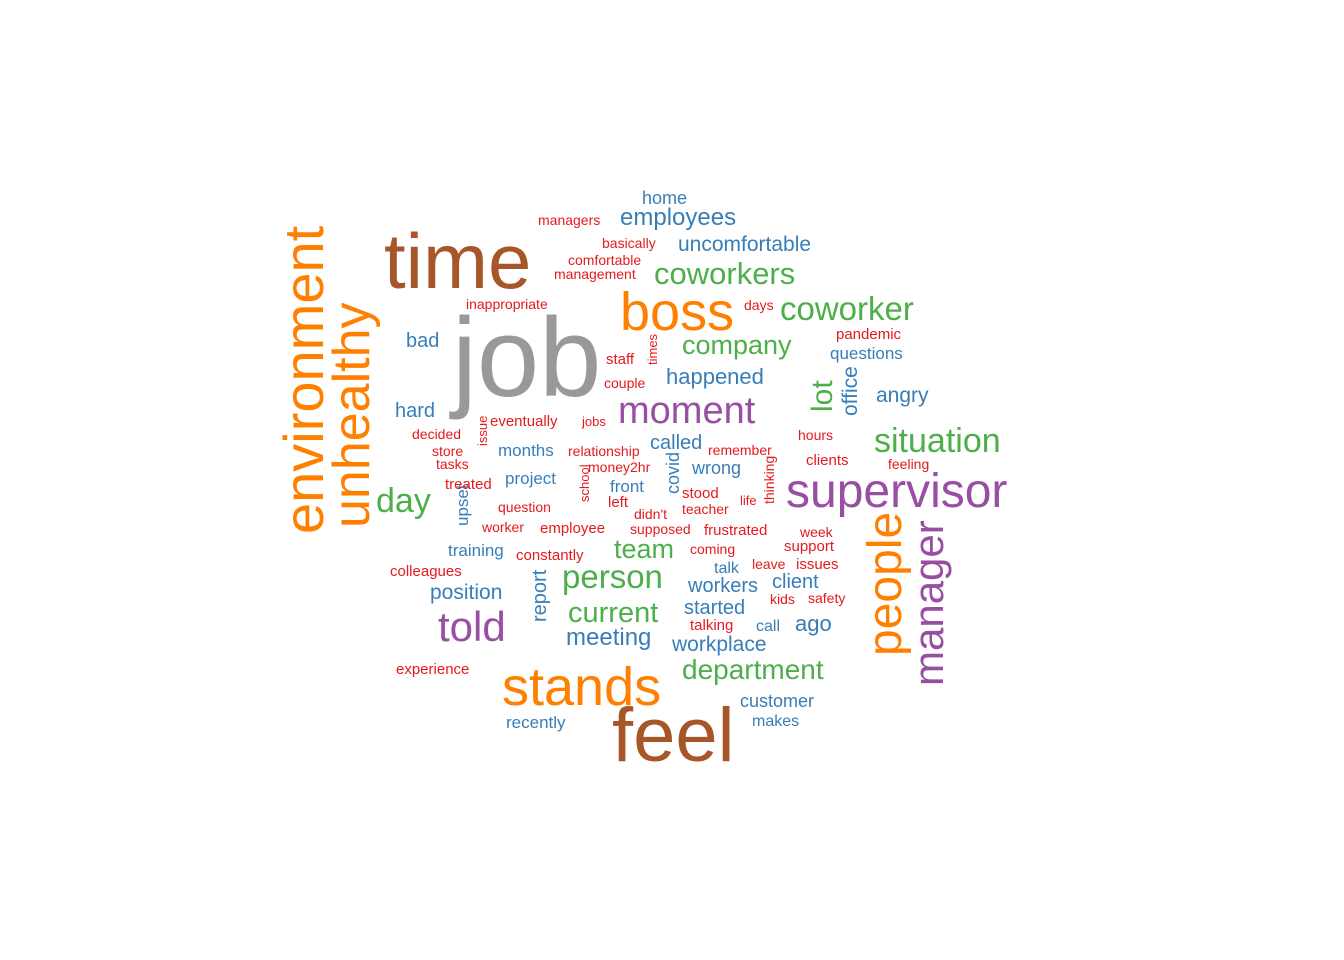  Describe the element at coordinates (719, 644) in the screenshot. I see `word-workplace: workplace` at that location.